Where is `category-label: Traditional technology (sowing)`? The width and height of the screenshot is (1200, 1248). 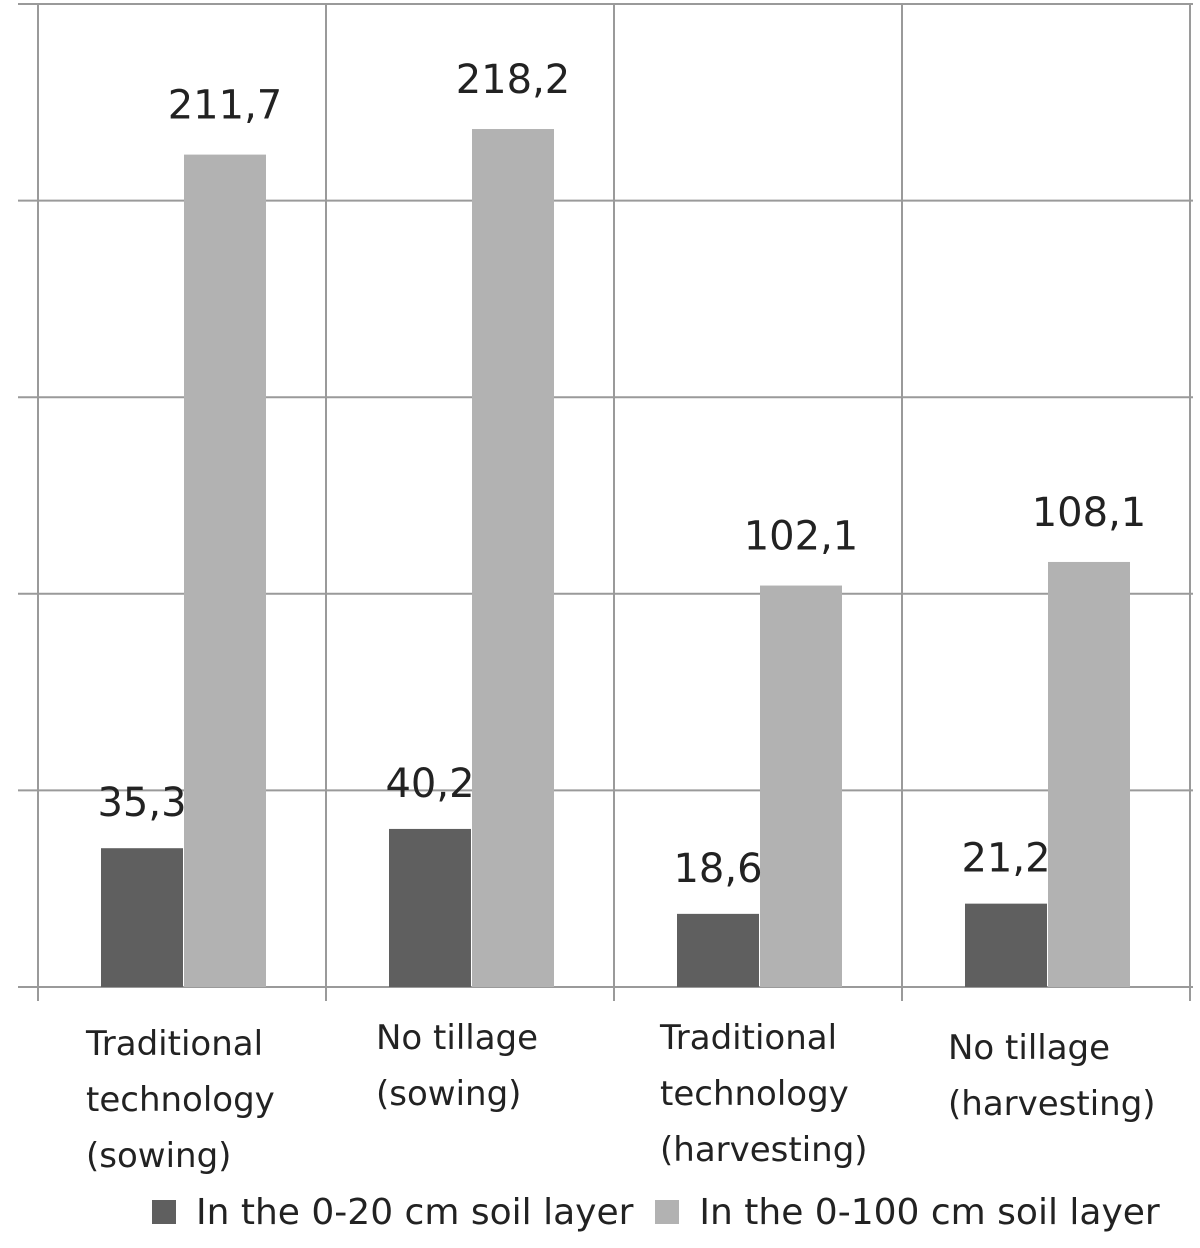
category-label: Traditional technology (sowing) is located at coordinates (180, 1100).